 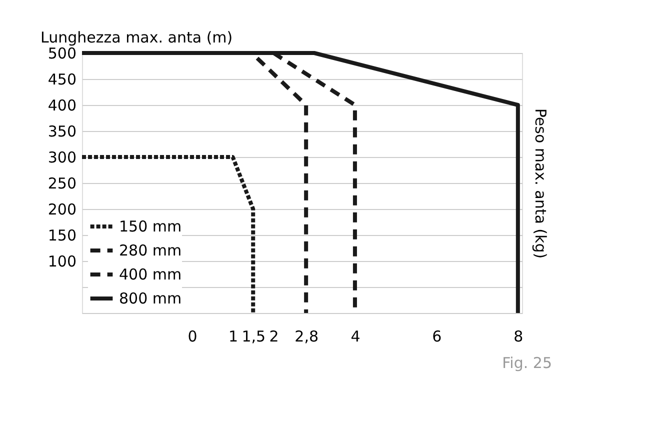 What do you see at coordinates (306, 337) in the screenshot?
I see `x-tick-label: 2,8` at bounding box center [306, 337].